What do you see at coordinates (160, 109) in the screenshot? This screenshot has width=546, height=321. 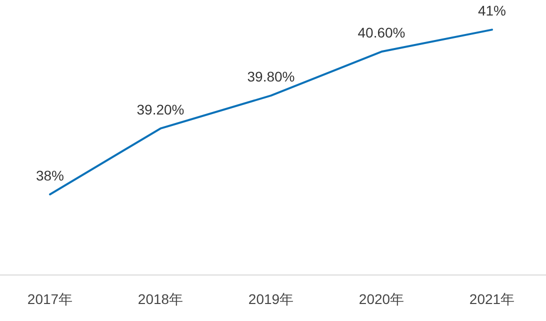 I see `data-label: 39.20%` at bounding box center [160, 109].